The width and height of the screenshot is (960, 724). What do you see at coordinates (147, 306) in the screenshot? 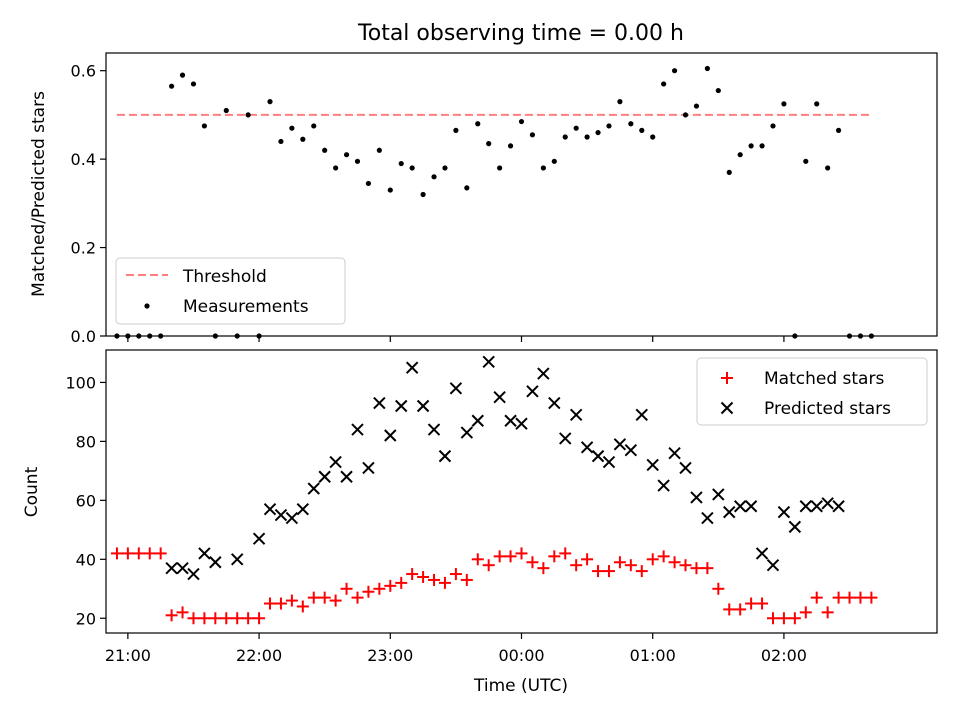
I see `legend-measurements-swatch` at bounding box center [147, 306].